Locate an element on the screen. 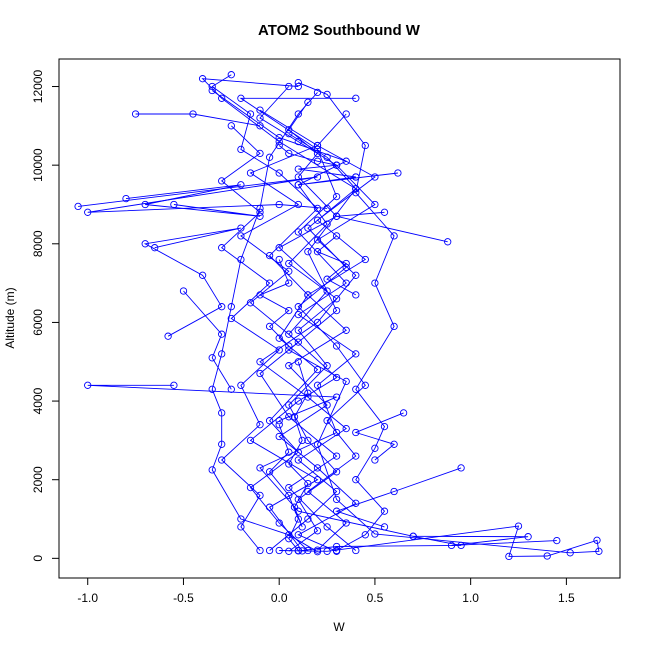 The height and width of the screenshot is (650, 650). y-axis: 0 2000 4000 6000 8000 10000 12000 is located at coordinates (45, 316).